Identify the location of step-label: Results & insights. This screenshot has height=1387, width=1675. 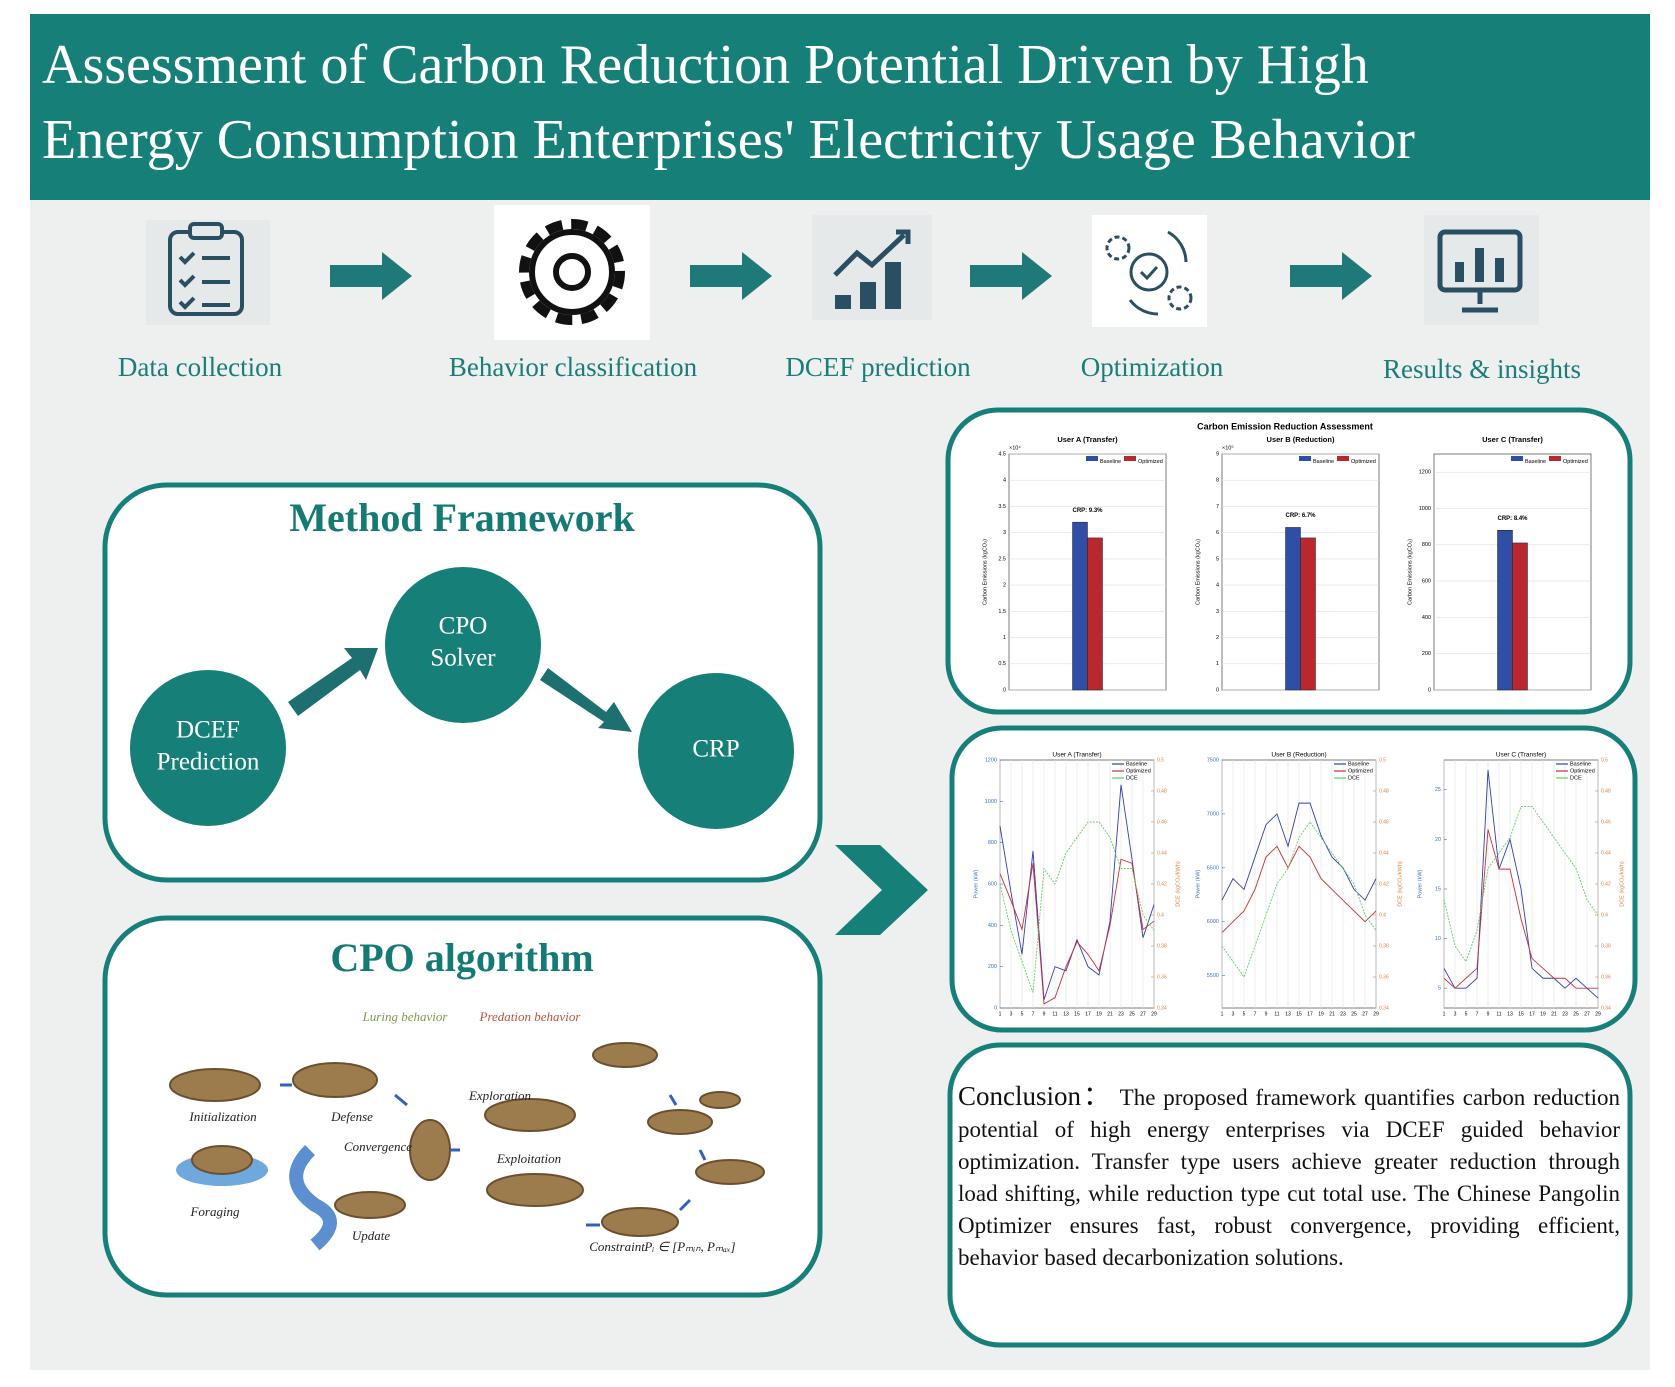
(1482, 369).